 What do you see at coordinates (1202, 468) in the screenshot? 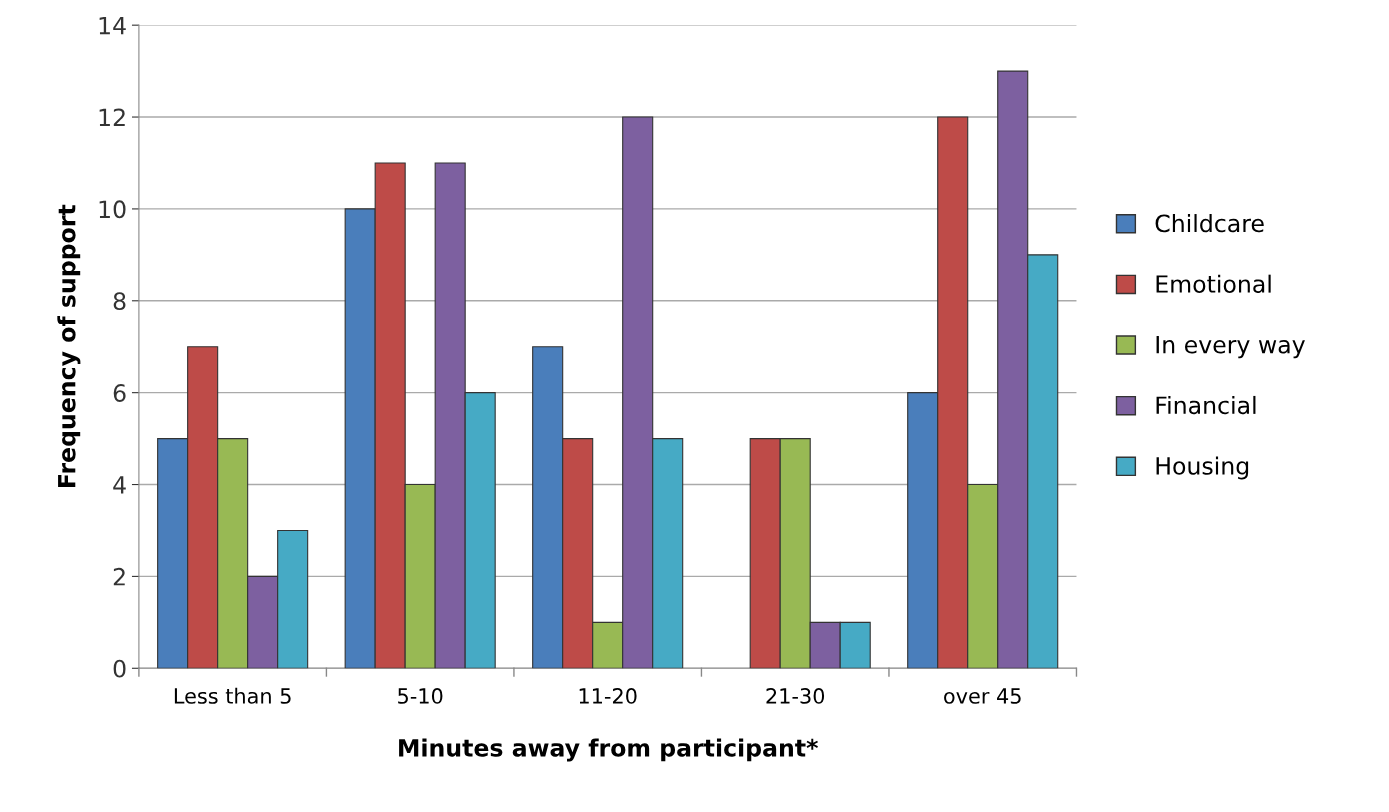
I see `legend-label: Housing` at bounding box center [1202, 468].